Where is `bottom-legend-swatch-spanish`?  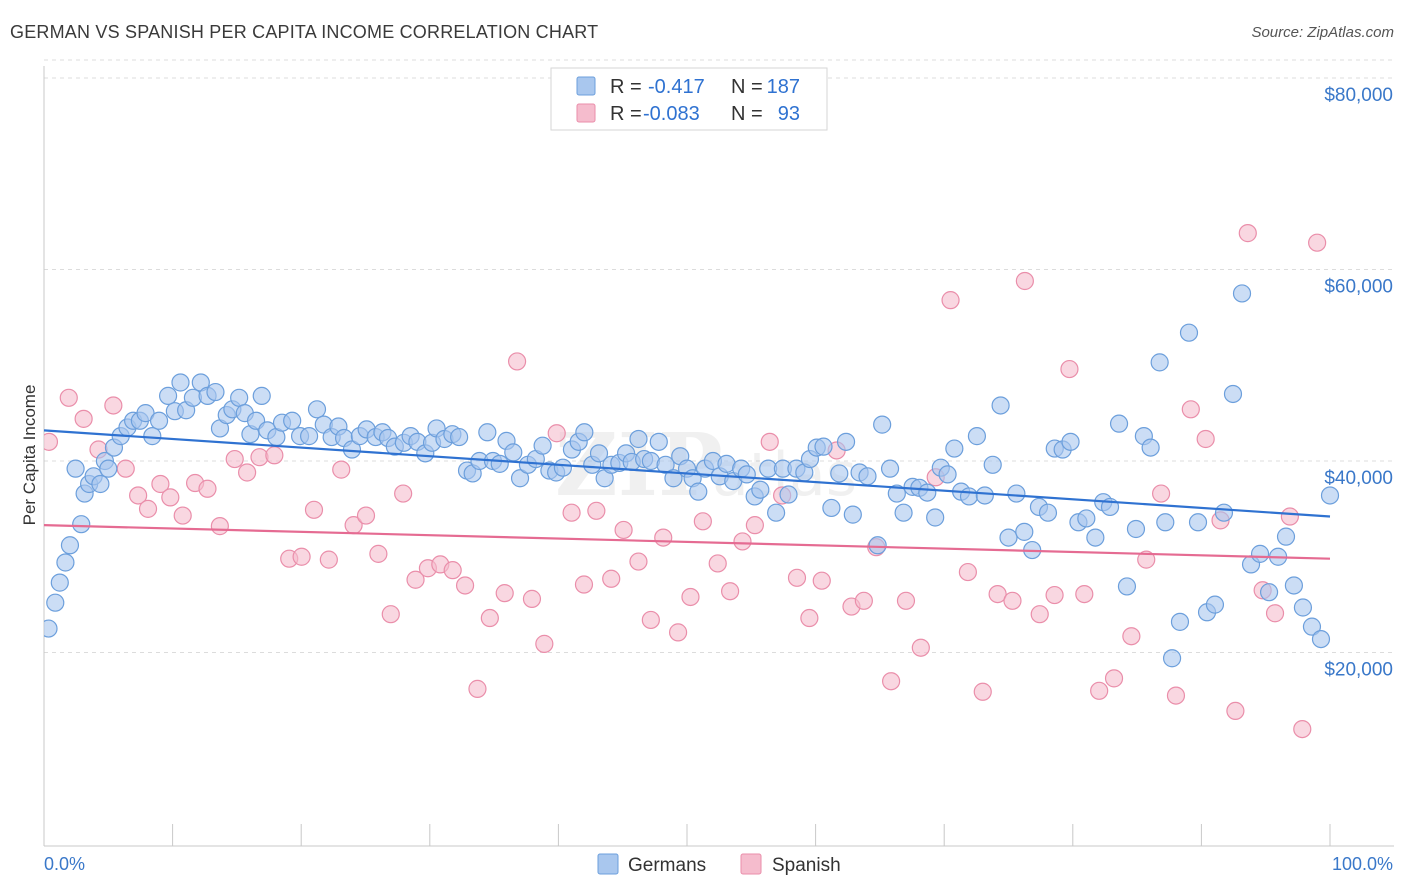 bottom-legend-swatch-spanish is located at coordinates (751, 864).